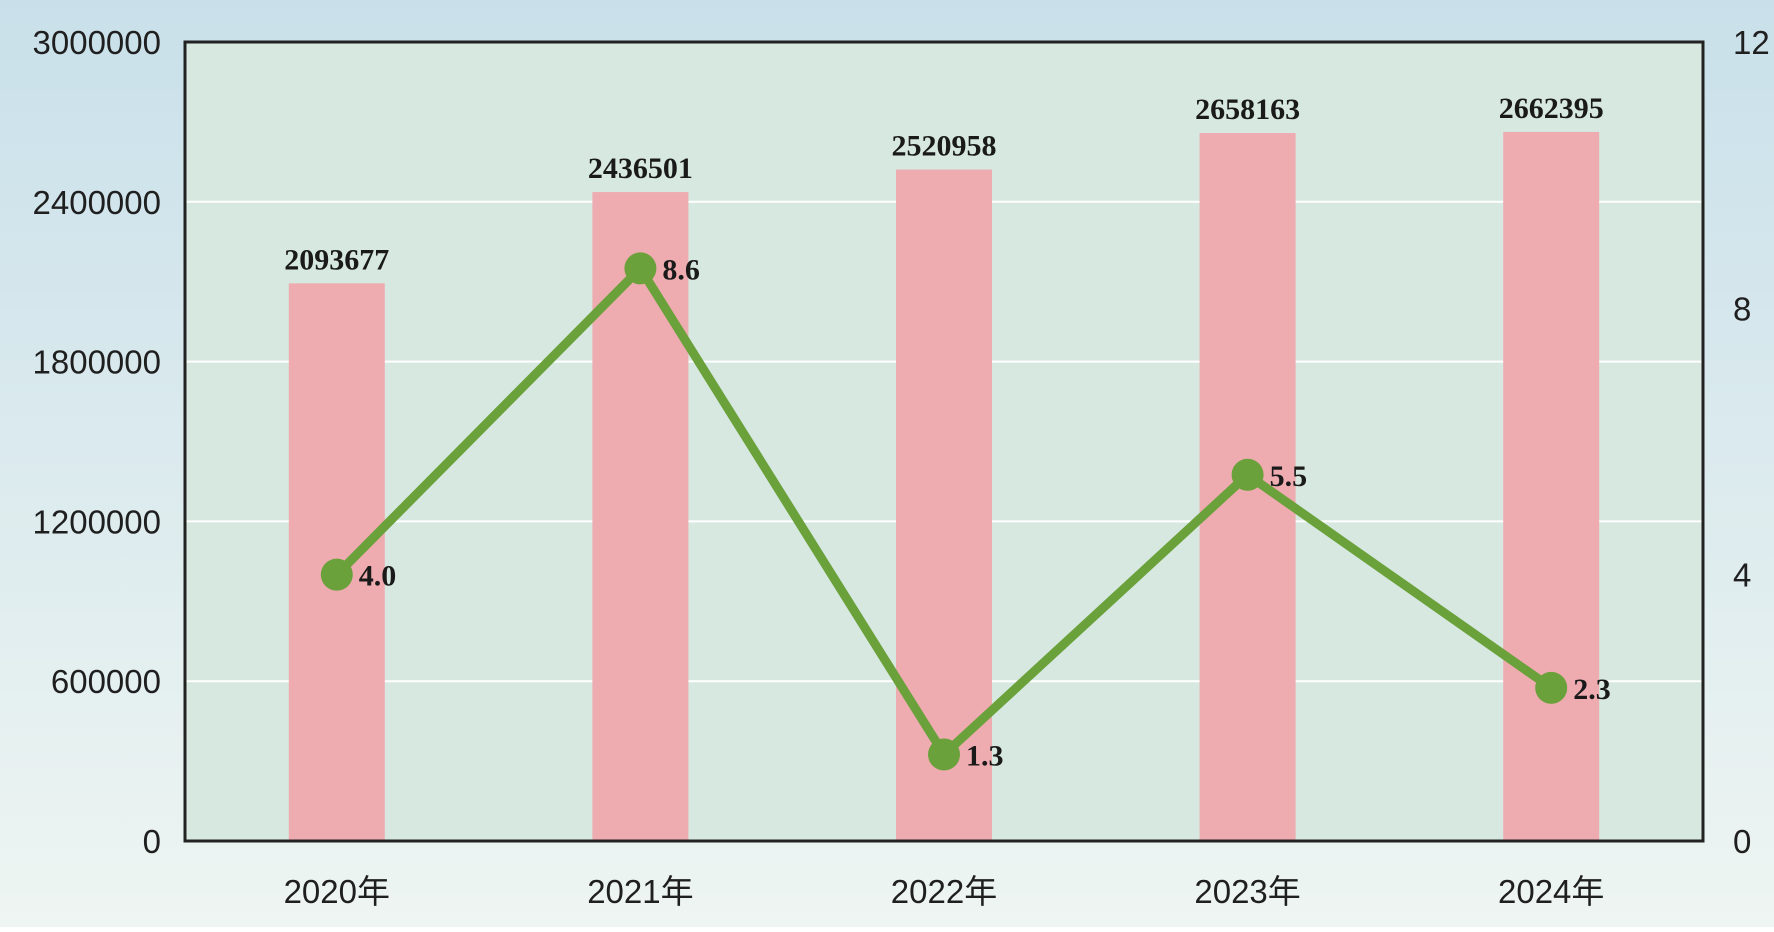 The width and height of the screenshot is (1774, 932). Describe the element at coordinates (1247, 109) in the screenshot. I see `bar-label-3: 2658163` at that location.